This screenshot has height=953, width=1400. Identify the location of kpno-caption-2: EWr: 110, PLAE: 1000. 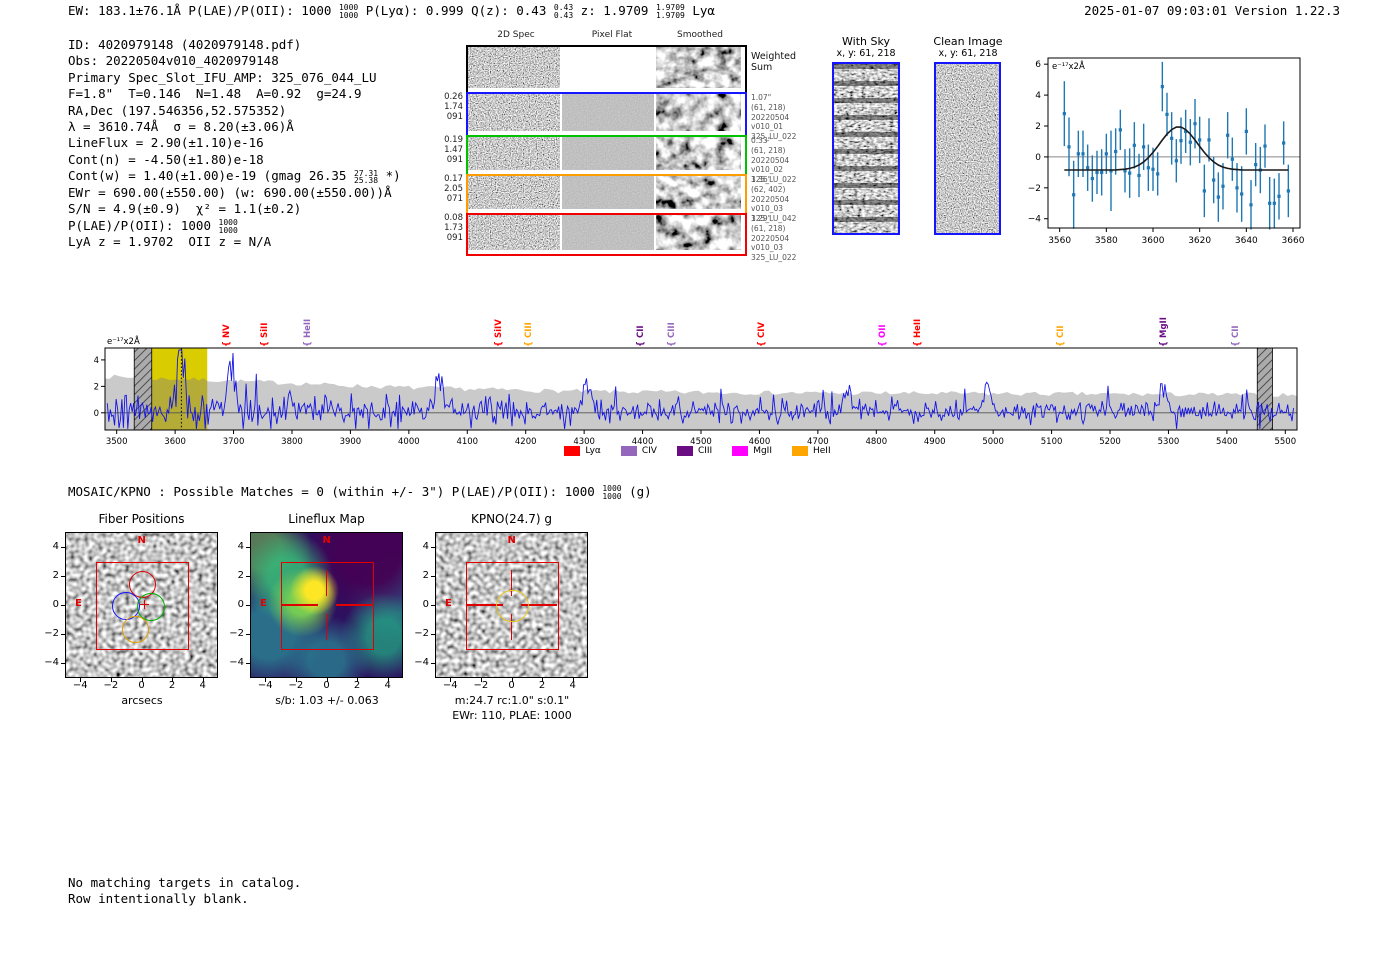
(512, 715).